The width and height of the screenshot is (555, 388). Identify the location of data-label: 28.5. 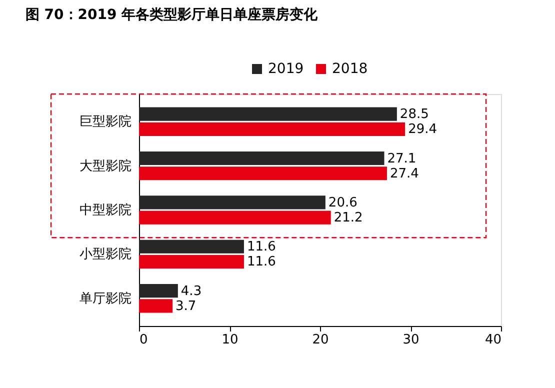
(414, 114).